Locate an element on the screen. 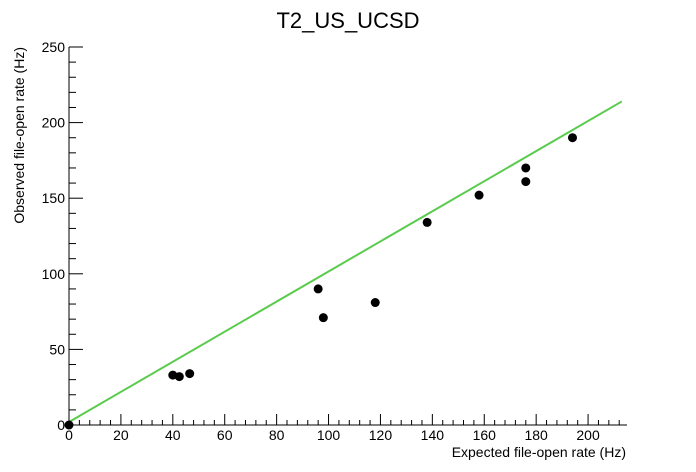  x-tick-label: 140 is located at coordinates (433, 435).